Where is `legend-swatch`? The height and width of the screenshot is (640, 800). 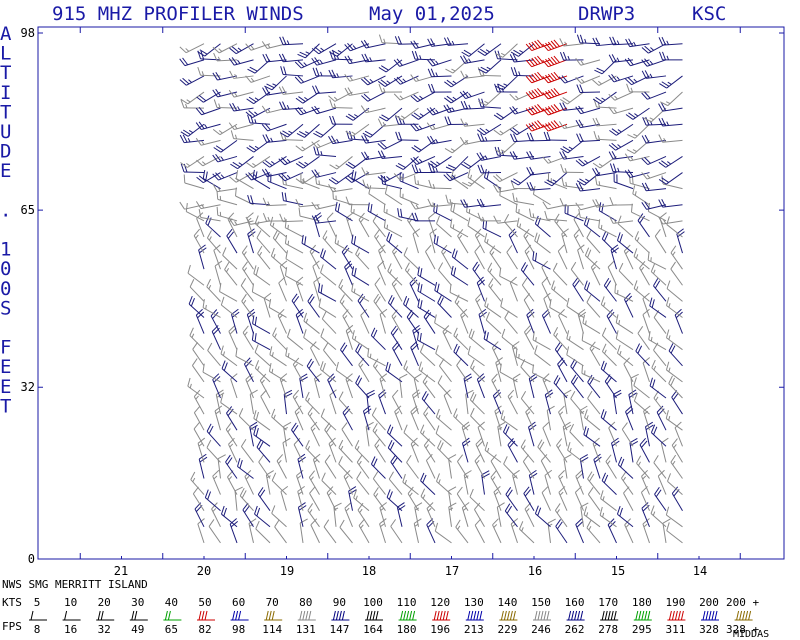
legend-swatch is located at coordinates (542, 615).